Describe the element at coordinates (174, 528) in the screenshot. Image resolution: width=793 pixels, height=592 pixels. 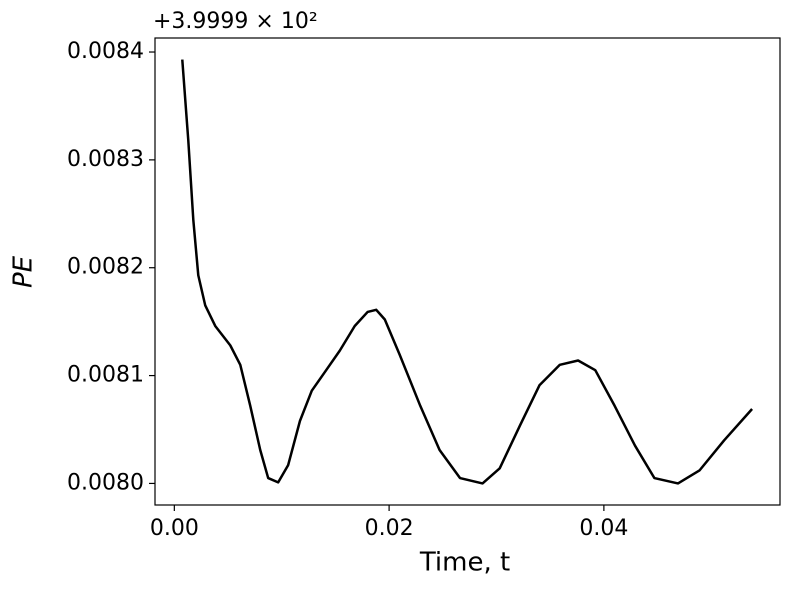
I see `x-tick-label: 0.00` at that location.